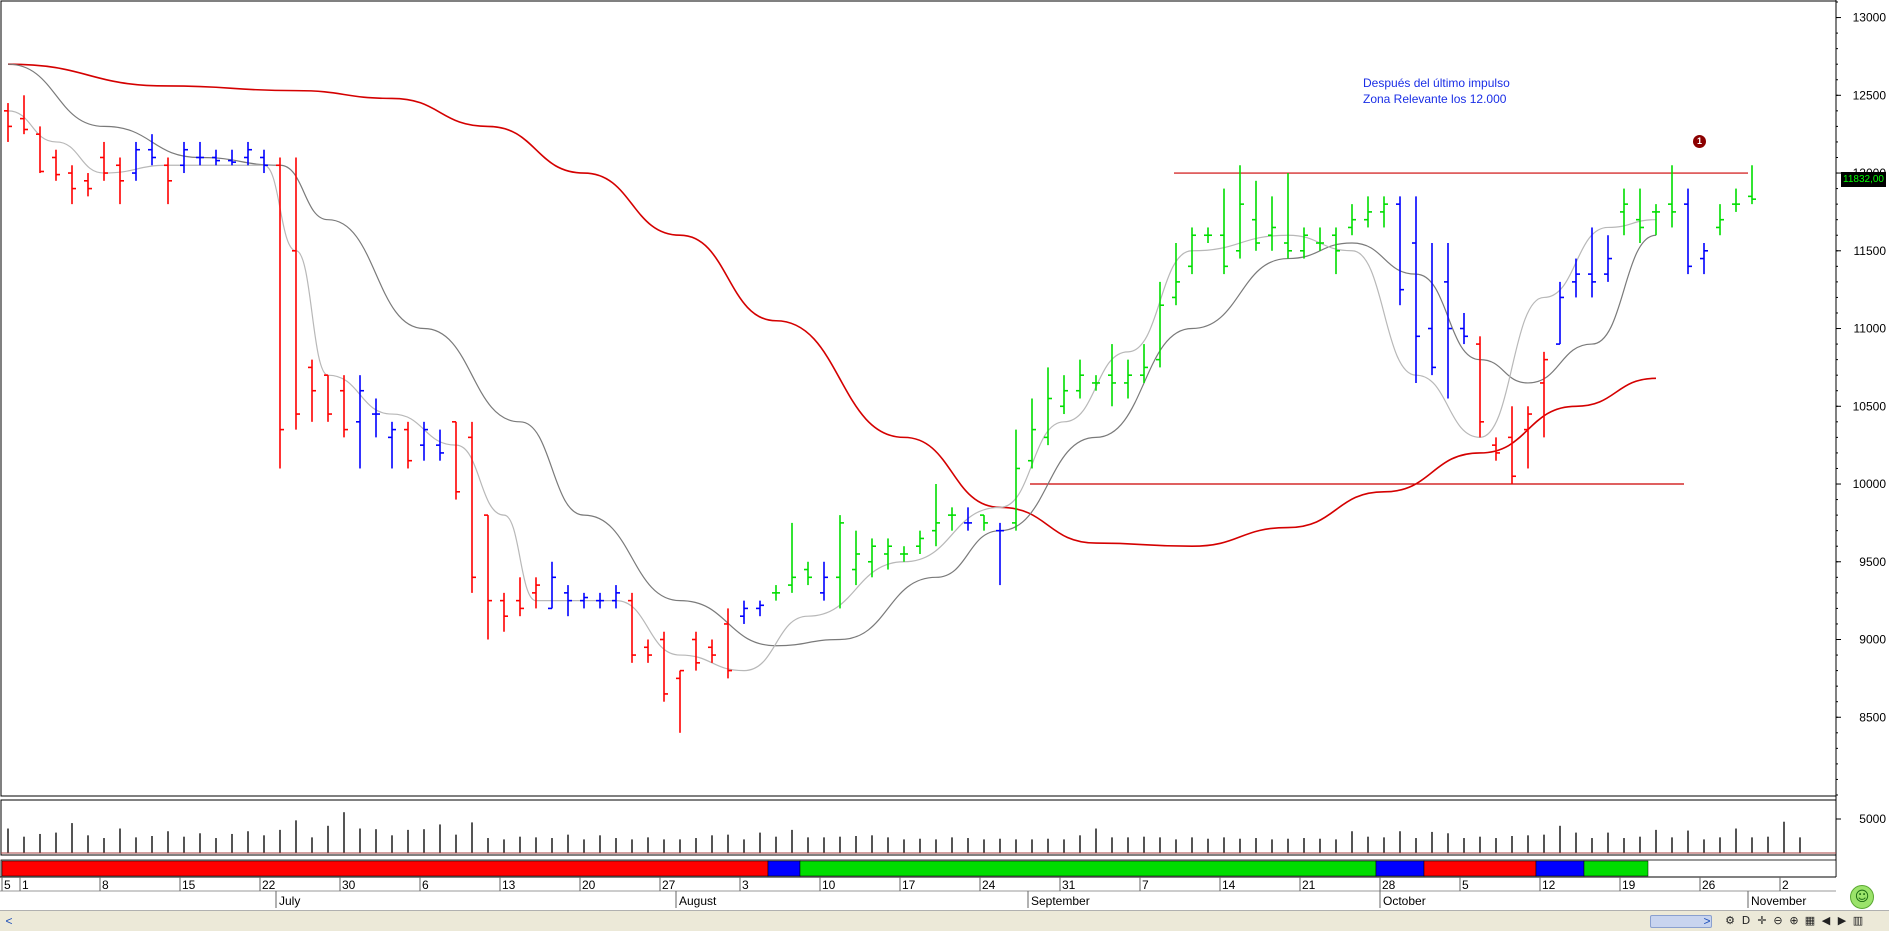 This screenshot has height=931, width=1889. I want to click on volume-tick-label: 5000, so click(1872, 819).